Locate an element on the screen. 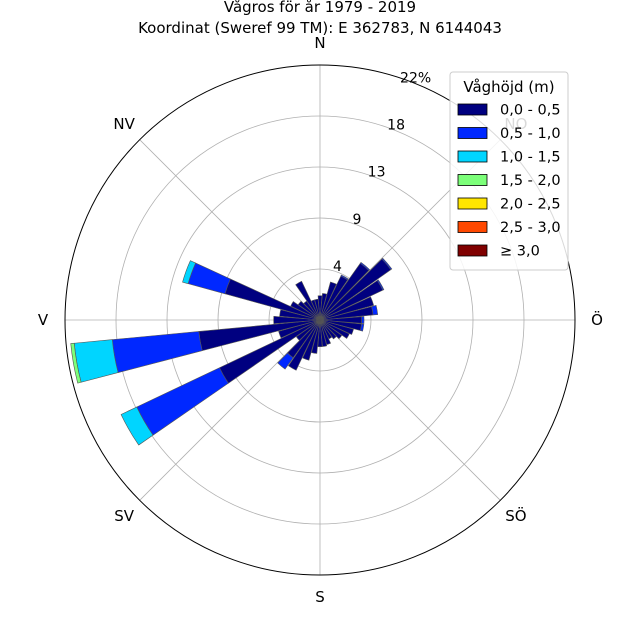 The width and height of the screenshot is (640, 640). legend-entry-label: 1,0 - 1,5 is located at coordinates (530, 158).